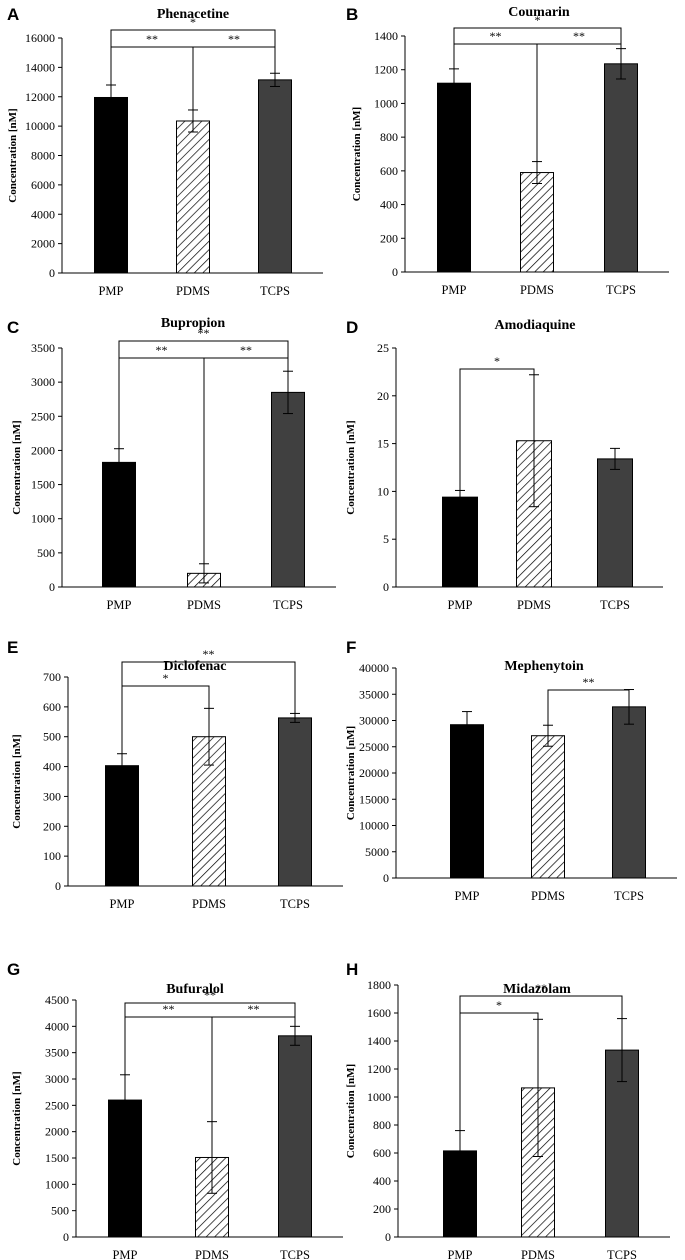 The height and width of the screenshot is (1260, 685). Describe the element at coordinates (195, 666) in the screenshot. I see `chart-title: Diclofenac` at that location.